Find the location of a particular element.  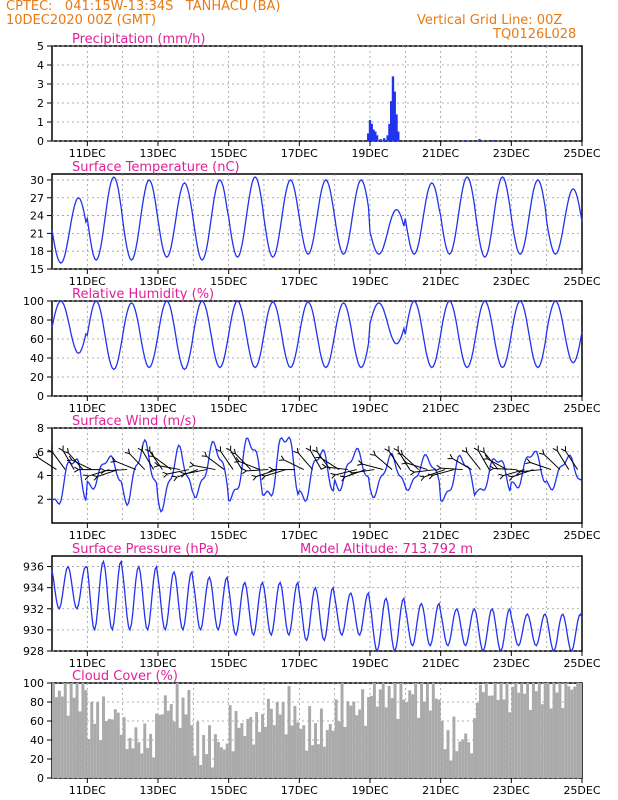

x-tick-label: 15DEC is located at coordinates (228, 408).